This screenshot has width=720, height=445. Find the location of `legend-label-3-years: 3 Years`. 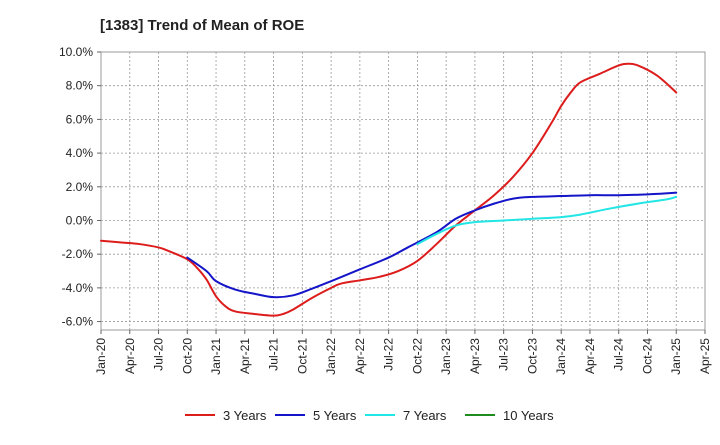

legend-label-3-years: 3 Years is located at coordinates (245, 415).